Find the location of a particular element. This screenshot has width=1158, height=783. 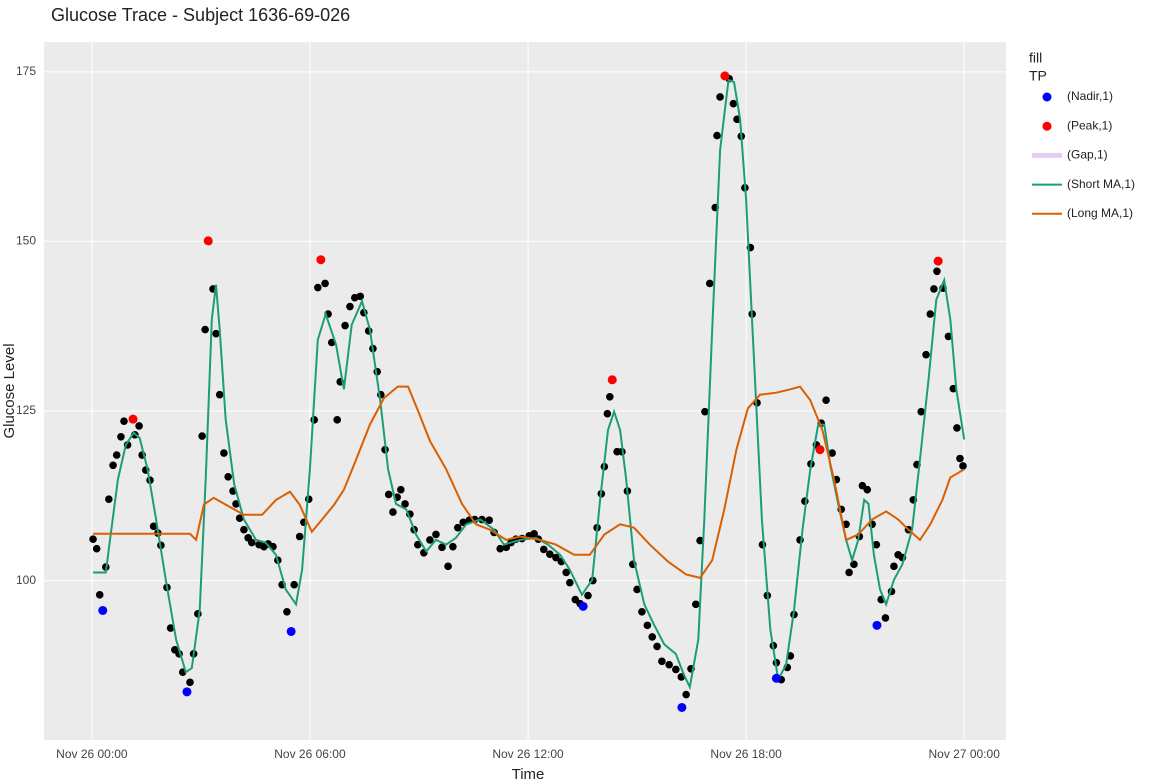

y-tick-label: 175 is located at coordinates (26, 71).